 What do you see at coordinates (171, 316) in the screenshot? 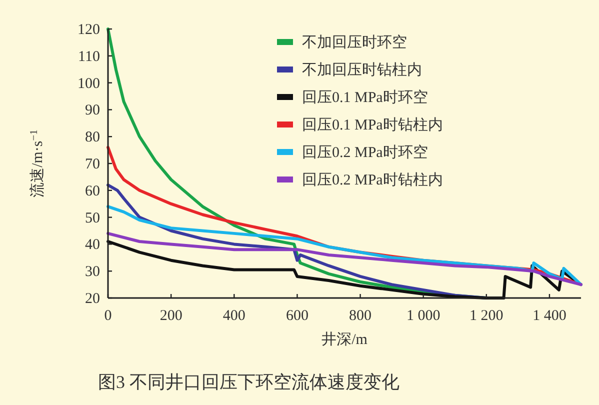
I see `x-tick-label: 200` at bounding box center [171, 316].